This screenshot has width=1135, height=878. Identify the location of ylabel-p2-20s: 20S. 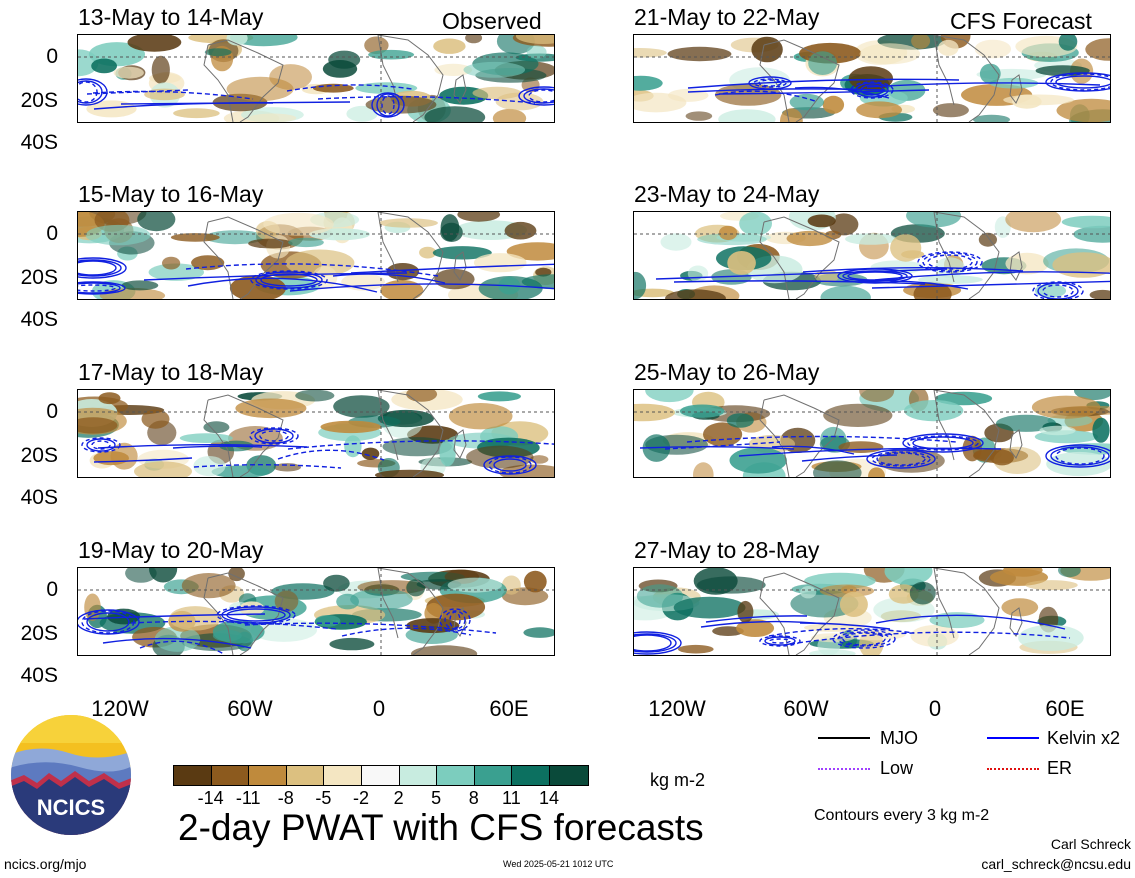
(39, 277).